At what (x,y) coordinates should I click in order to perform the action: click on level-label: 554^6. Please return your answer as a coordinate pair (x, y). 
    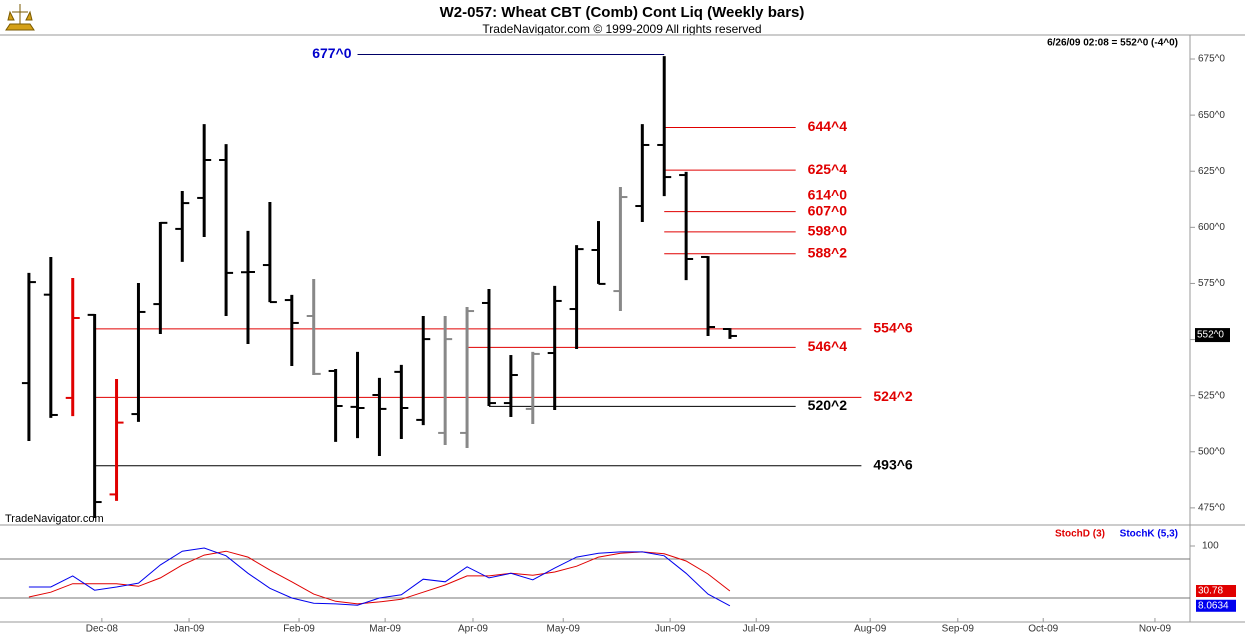
    Looking at the image, I should click on (893, 328).